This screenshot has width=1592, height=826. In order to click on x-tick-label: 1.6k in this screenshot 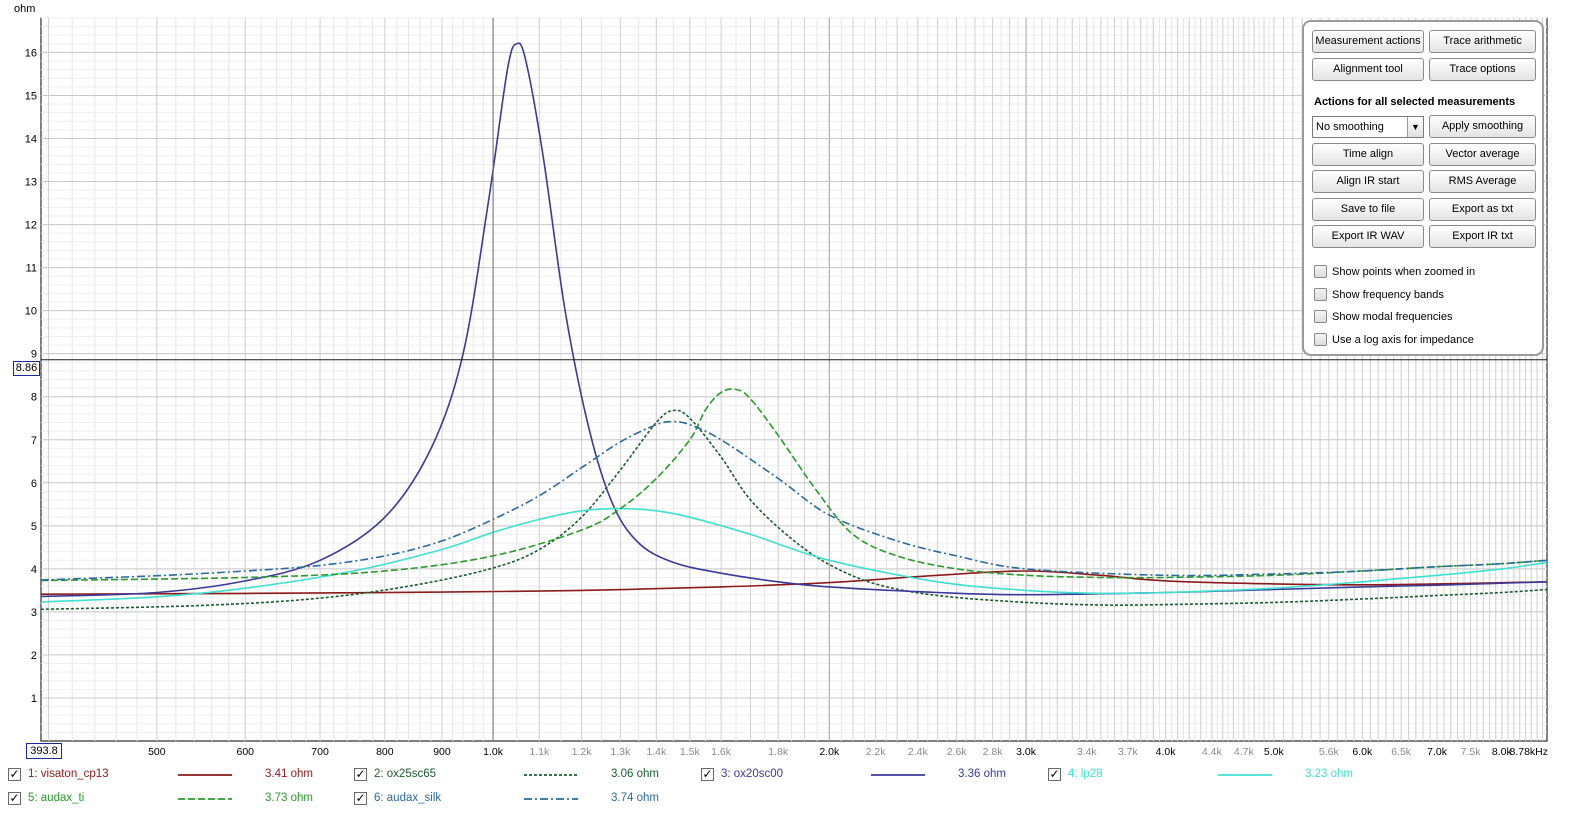, I will do `click(721, 752)`.